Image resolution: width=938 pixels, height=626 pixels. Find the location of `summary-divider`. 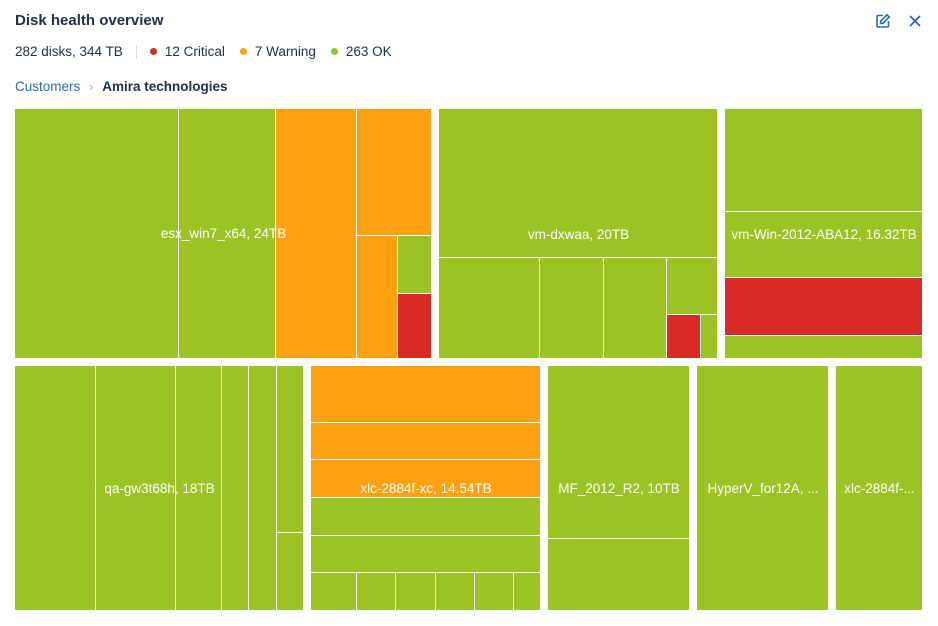

summary-divider is located at coordinates (136, 51).